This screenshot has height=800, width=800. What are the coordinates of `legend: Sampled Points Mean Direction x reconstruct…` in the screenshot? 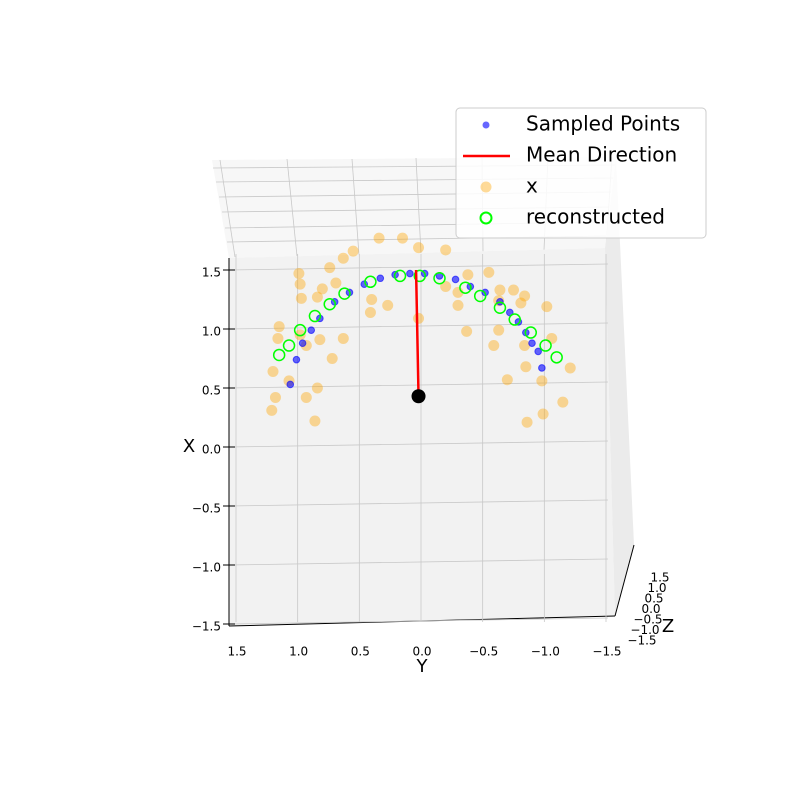 It's located at (571, 170).